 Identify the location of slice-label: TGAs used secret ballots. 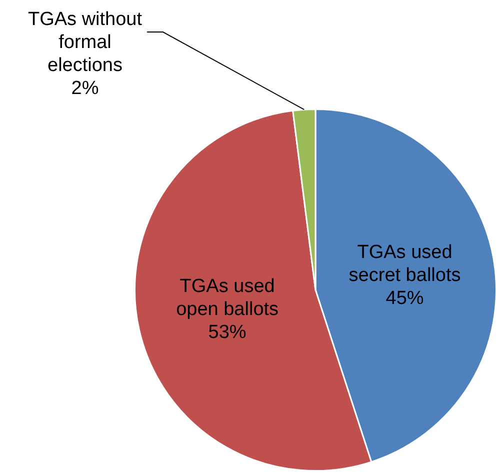
(404, 264).